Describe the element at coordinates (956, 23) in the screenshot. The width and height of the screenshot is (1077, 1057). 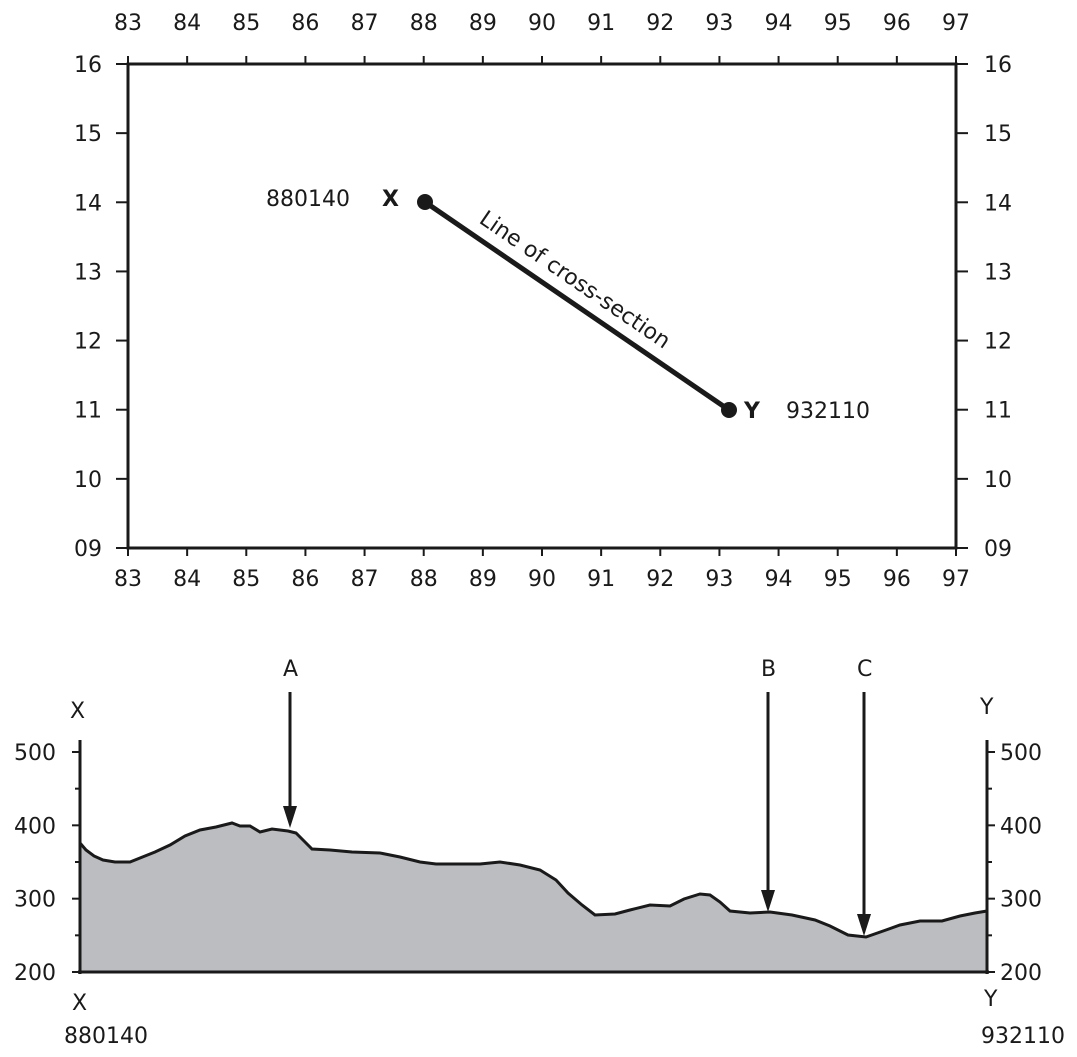
I see `map-x-tick-label-top: 97` at that location.